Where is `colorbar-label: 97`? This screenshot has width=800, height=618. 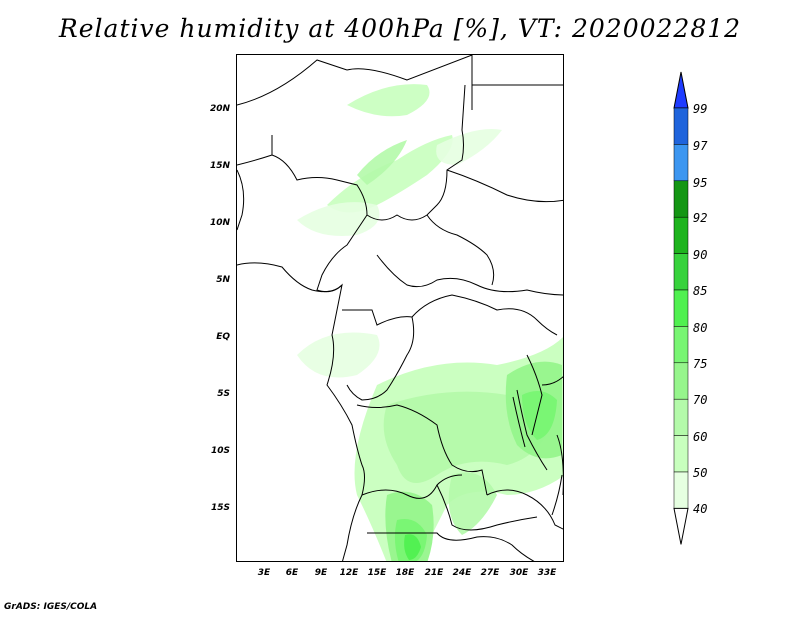
colorbar-label: 97 is located at coordinates (700, 146).